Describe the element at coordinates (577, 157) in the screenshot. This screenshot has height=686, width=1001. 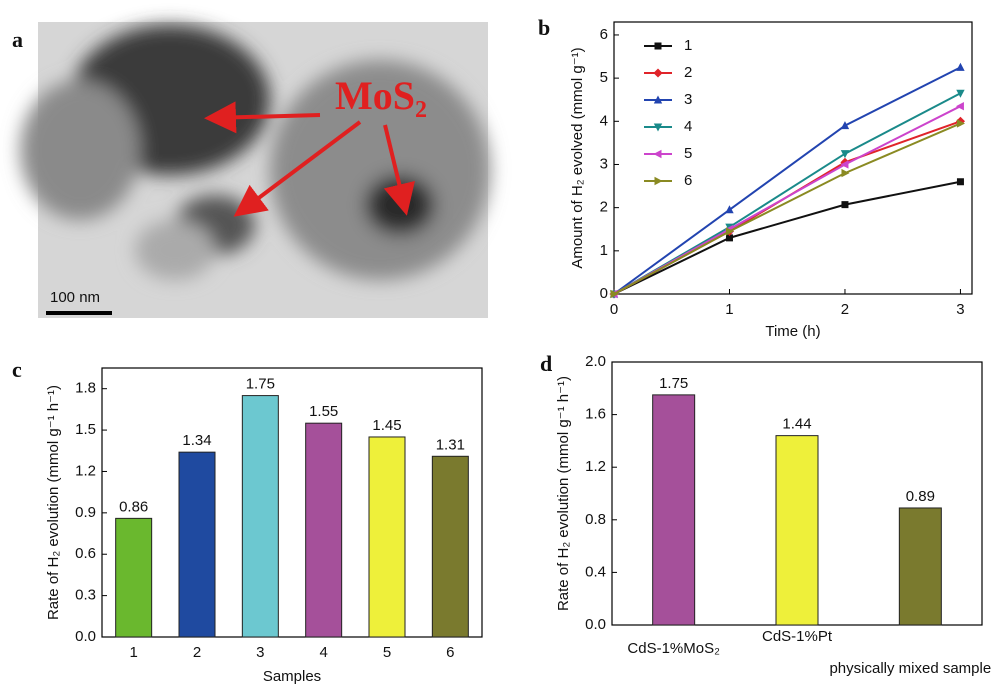
I see `y-axis-label: Amount of H₂ evolved (mmol g⁻¹)` at that location.